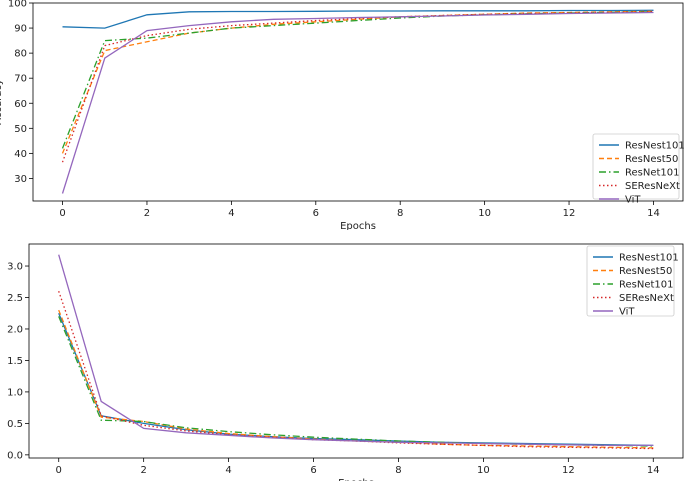  I want to click on loss-y-tick-label: 0.5, so click(15, 424).